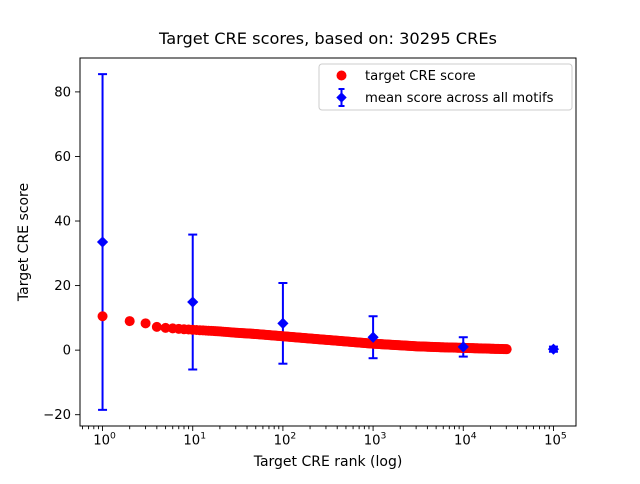  What do you see at coordinates (341, 97) in the screenshot?
I see `legend-errorbar-marker-icon` at bounding box center [341, 97].